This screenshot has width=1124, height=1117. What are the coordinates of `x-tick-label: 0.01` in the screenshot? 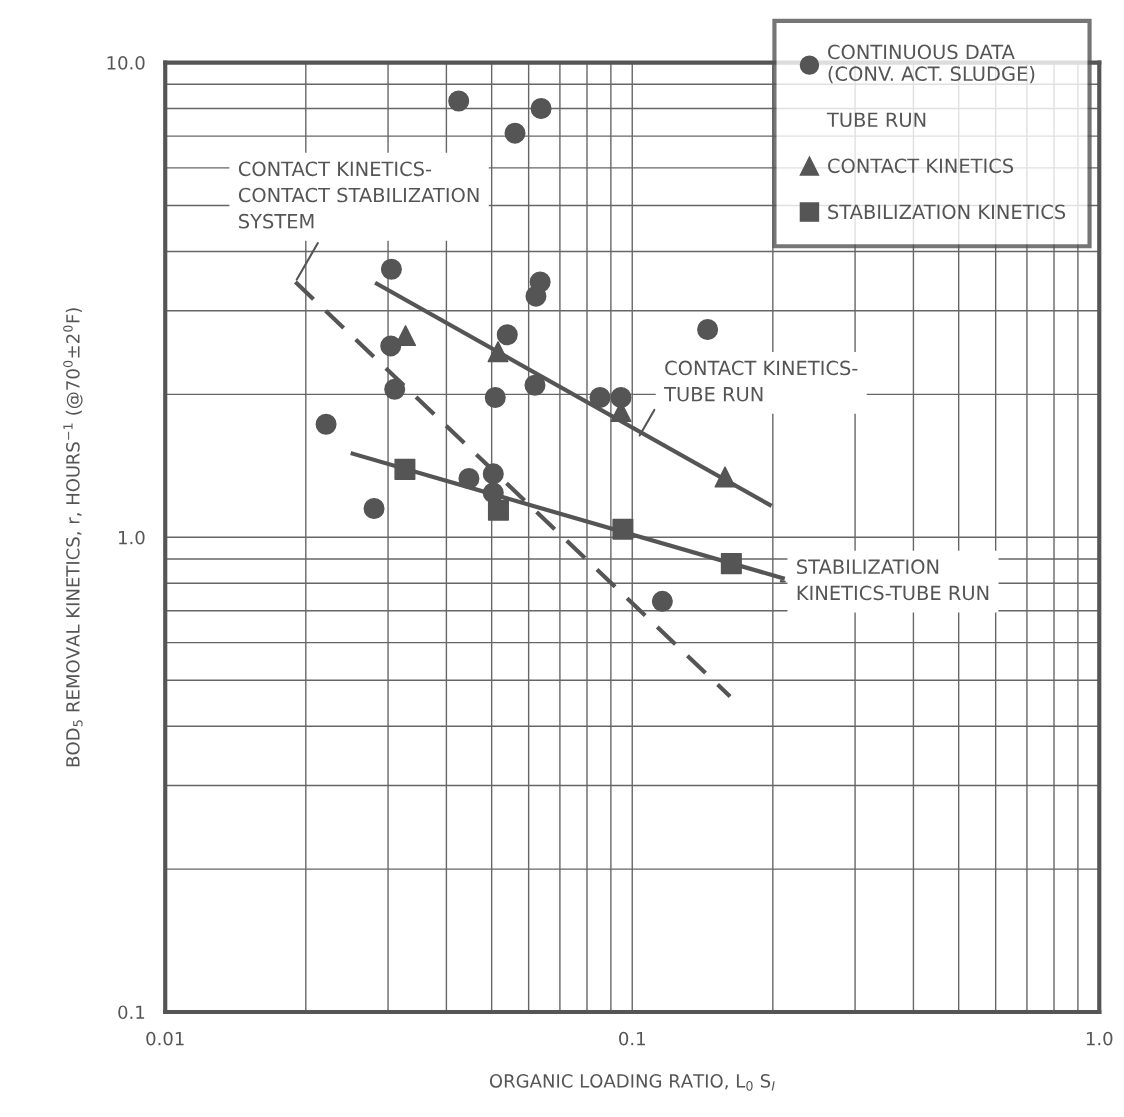 It's located at (165, 1038).